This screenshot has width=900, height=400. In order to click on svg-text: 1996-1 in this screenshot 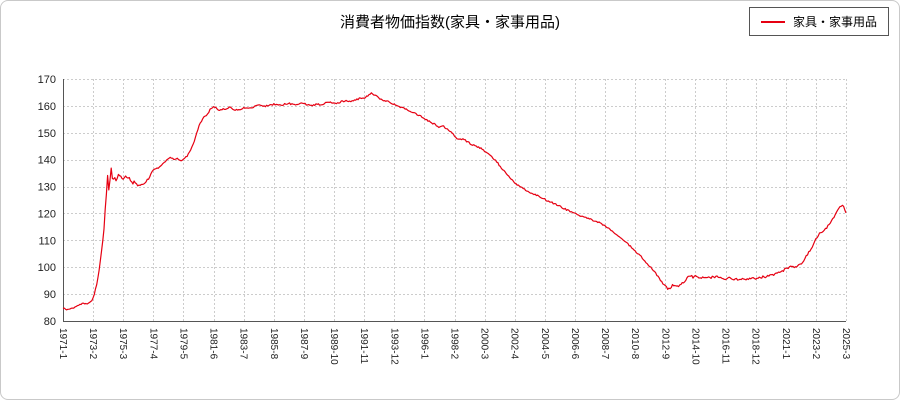, I will do `click(423, 344)`.